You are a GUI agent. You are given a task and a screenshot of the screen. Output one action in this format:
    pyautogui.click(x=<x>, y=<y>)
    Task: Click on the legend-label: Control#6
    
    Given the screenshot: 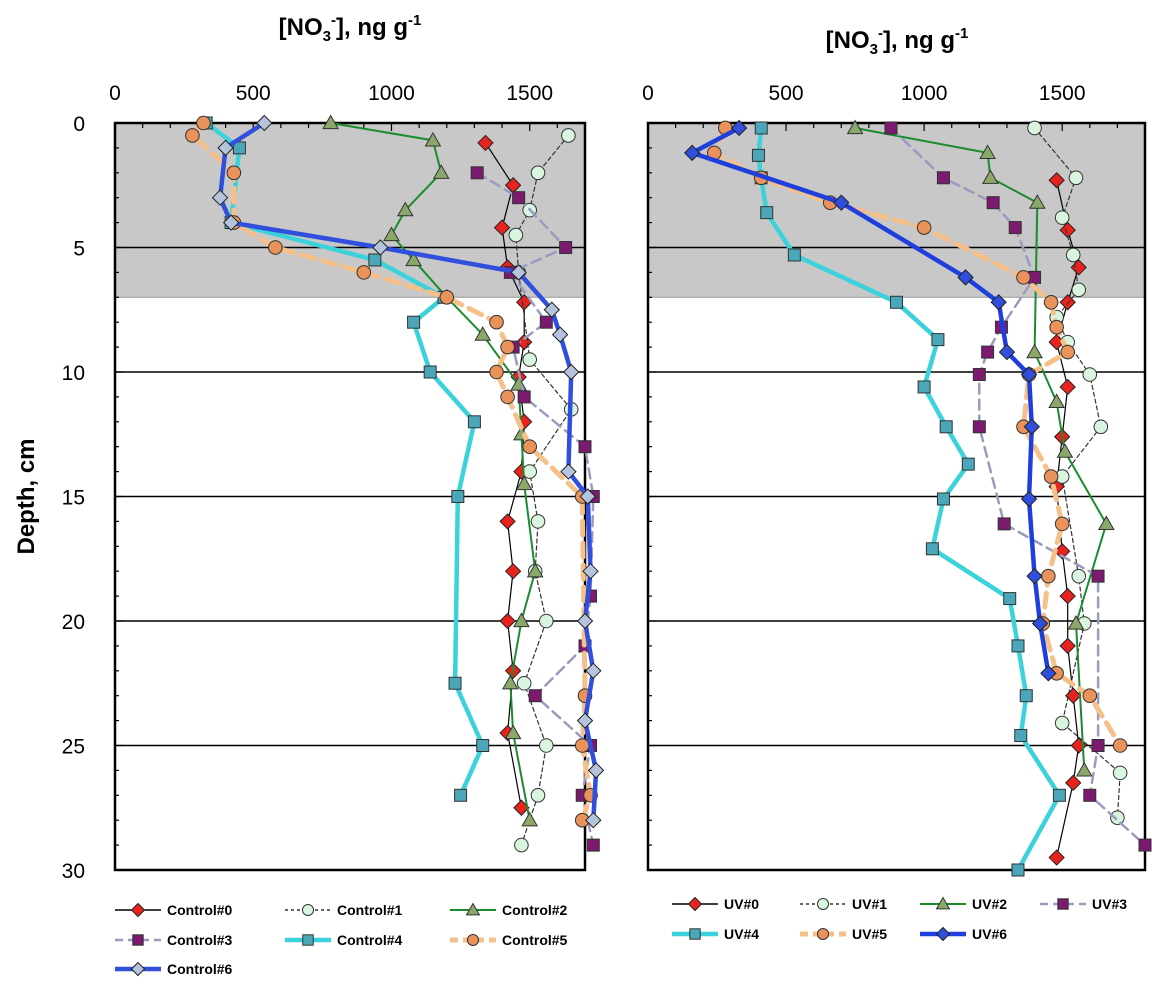 What is the action you would take?
    pyautogui.click(x=200, y=969)
    